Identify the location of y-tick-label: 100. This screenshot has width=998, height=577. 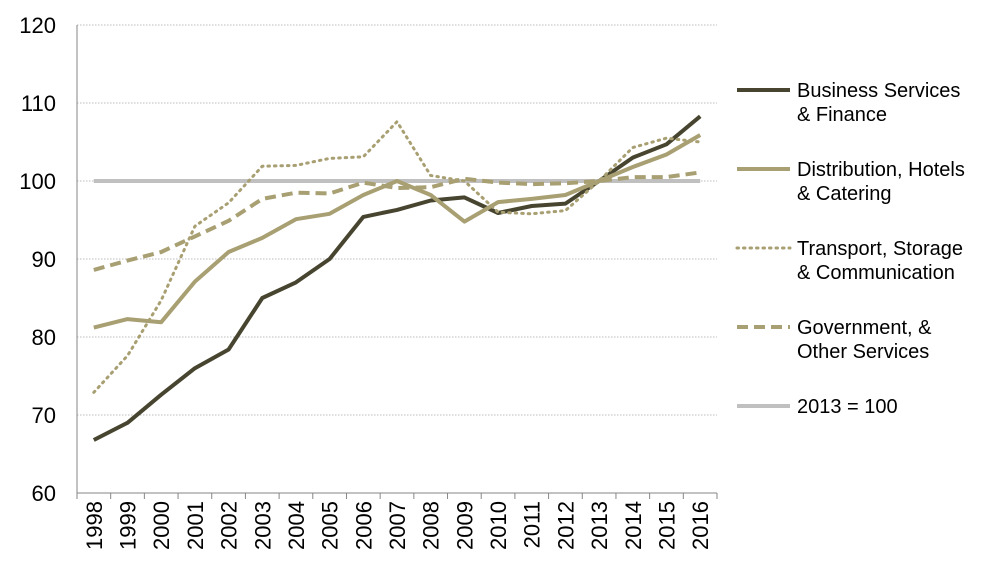
(37, 181).